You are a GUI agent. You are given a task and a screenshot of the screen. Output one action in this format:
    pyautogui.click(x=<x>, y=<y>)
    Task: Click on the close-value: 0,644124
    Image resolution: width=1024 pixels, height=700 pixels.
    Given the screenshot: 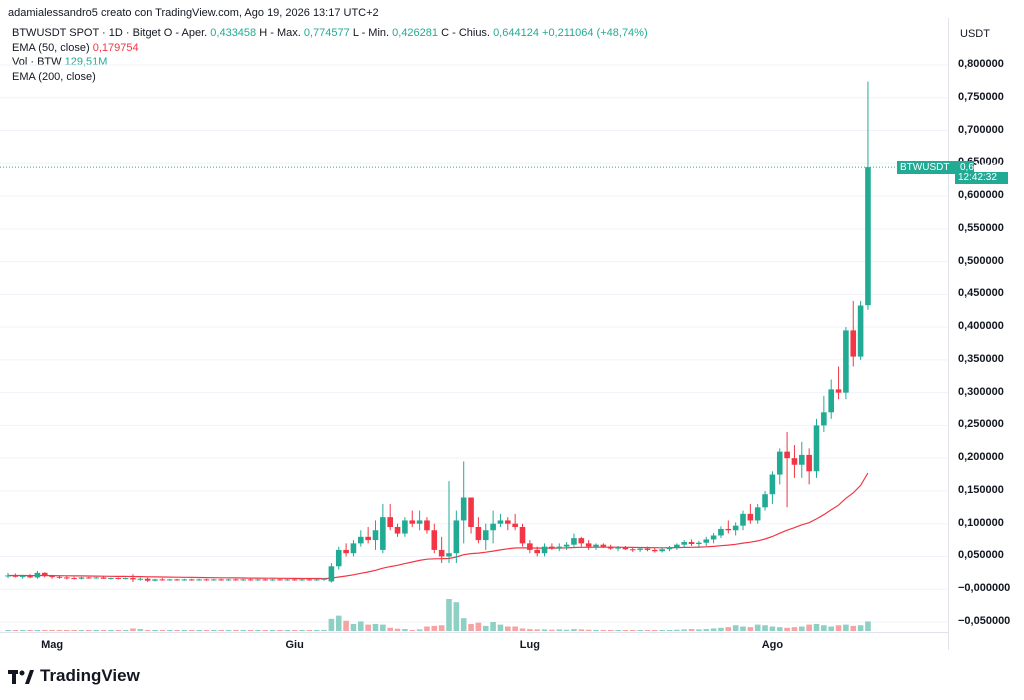 What is the action you would take?
    pyautogui.click(x=516, y=33)
    